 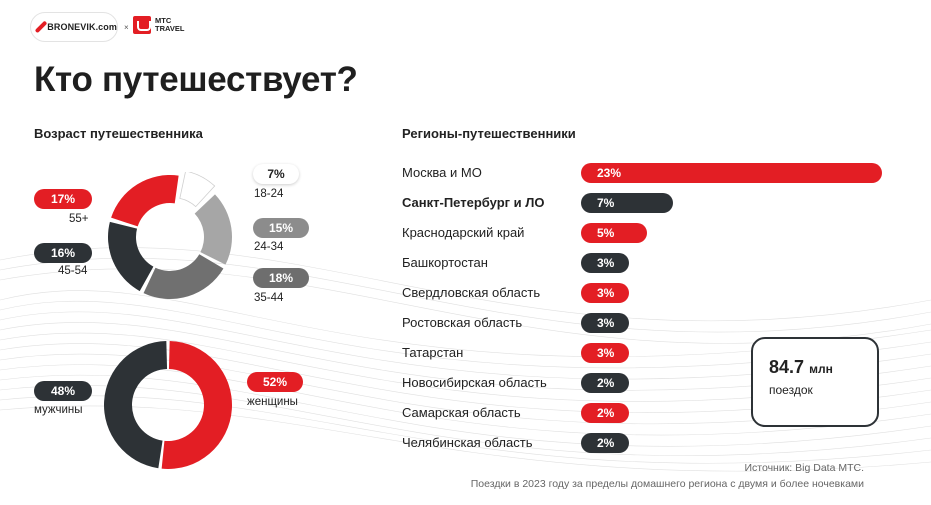 What do you see at coordinates (467, 442) in the screenshot?
I see `region-name: Челябинская область` at bounding box center [467, 442].